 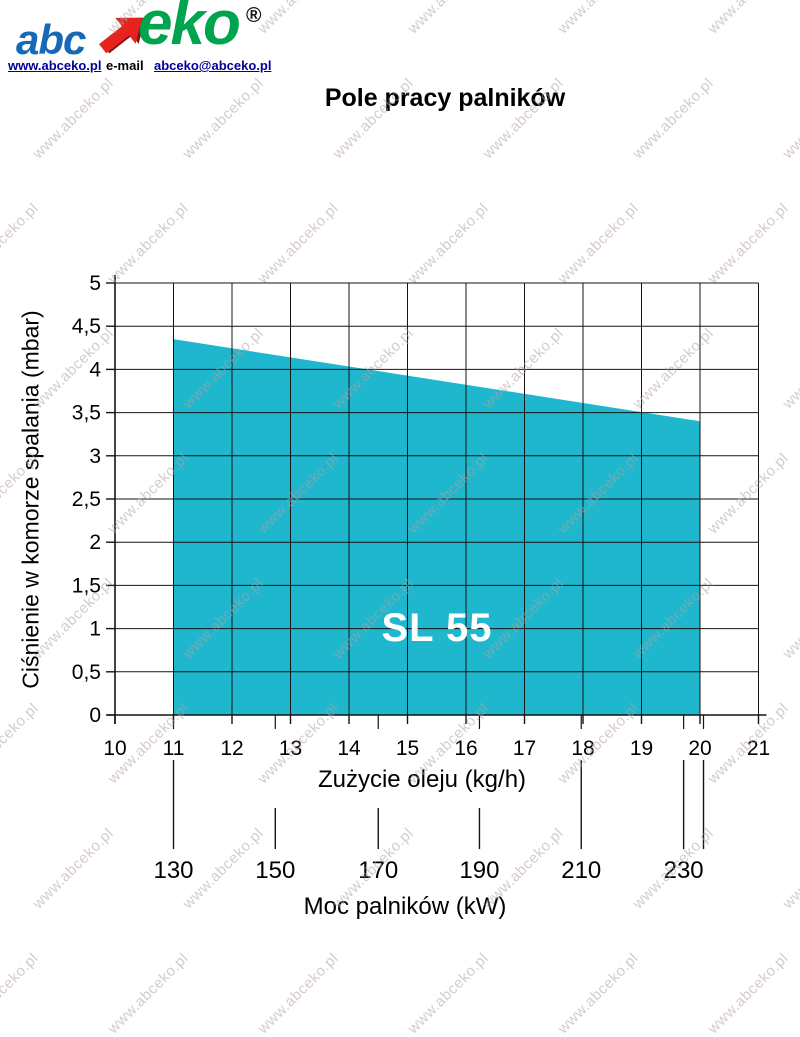 I want to click on x-tick-label: 18, so click(x=582, y=748).